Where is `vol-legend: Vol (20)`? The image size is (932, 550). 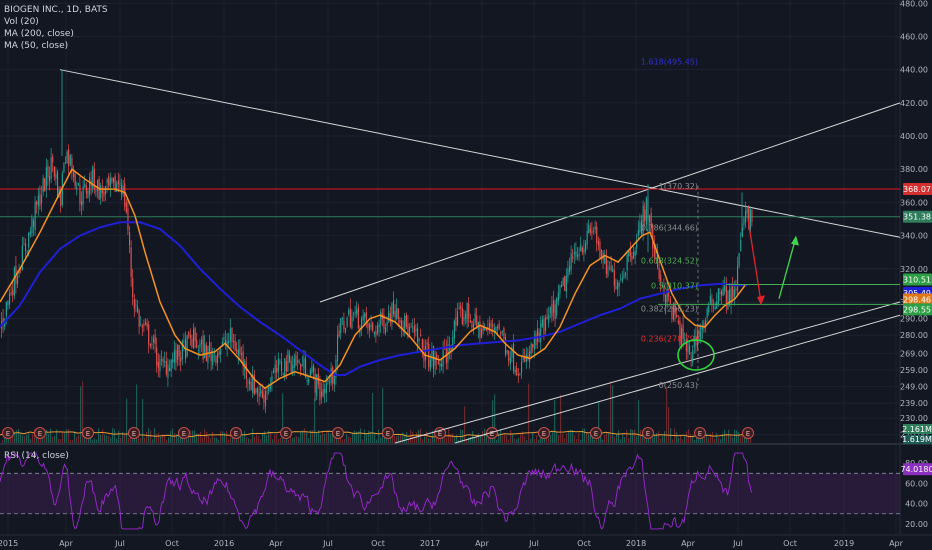 vol-legend: Vol (20) is located at coordinates (21, 22).